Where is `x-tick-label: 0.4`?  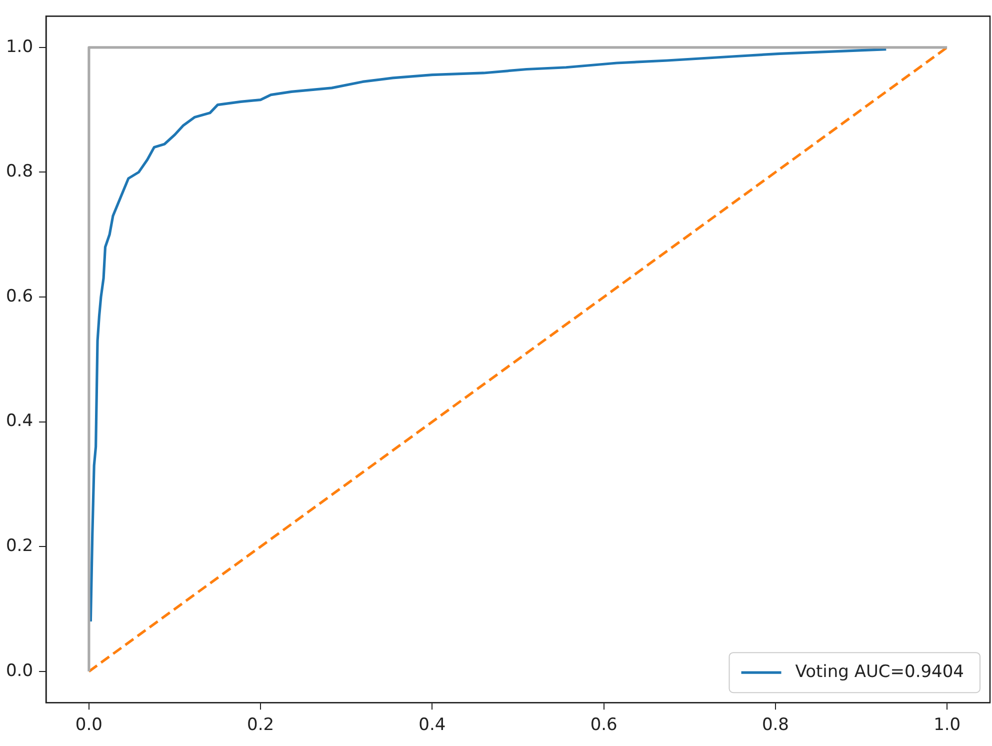
x-tick-label: 0.4 is located at coordinates (432, 725).